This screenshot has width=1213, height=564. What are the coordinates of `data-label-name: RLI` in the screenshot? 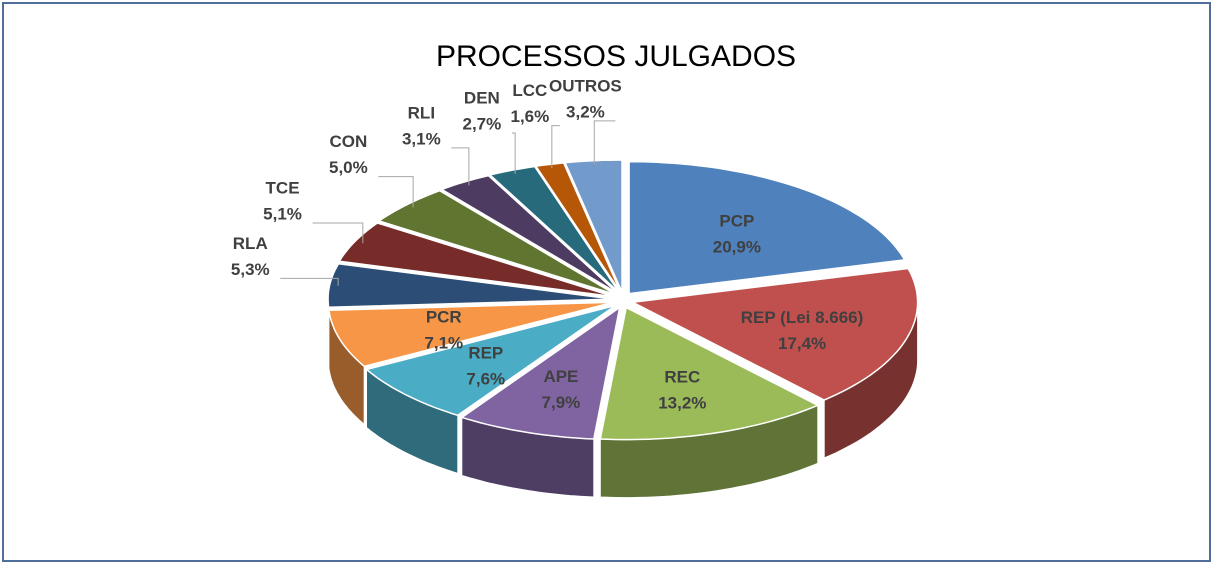 It's located at (421, 112).